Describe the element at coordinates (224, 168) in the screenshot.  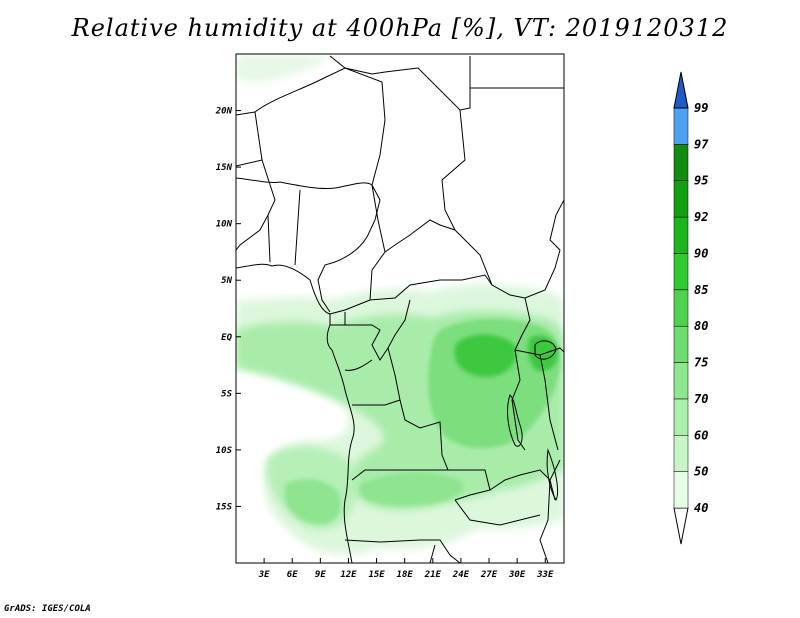
I see `lat-tick-label: 15N` at that location.